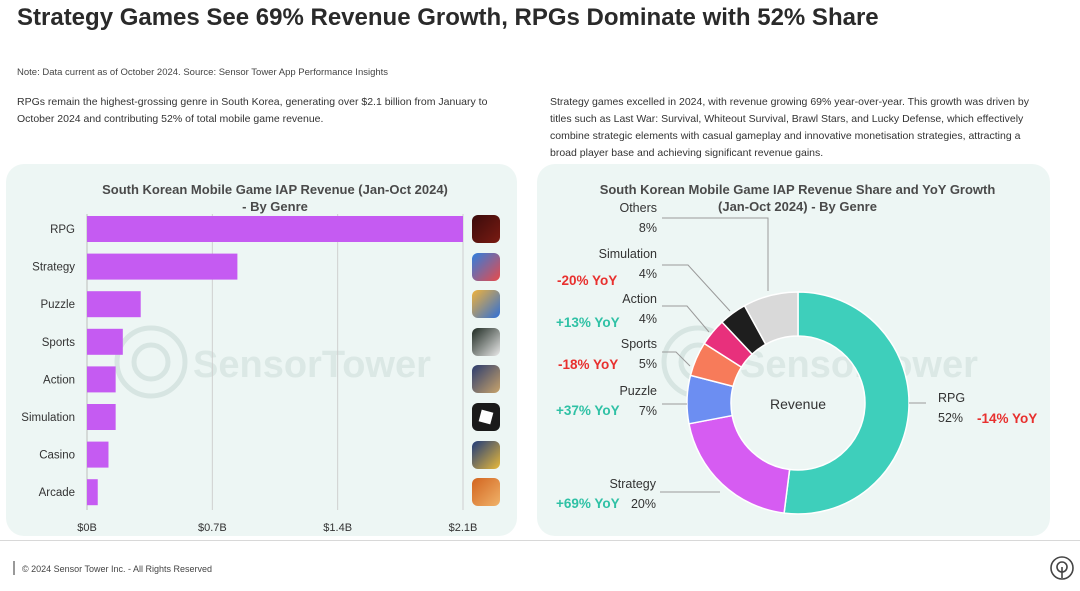 The width and height of the screenshot is (1080, 591). What do you see at coordinates (14, 568) in the screenshot?
I see `footer-accent` at bounding box center [14, 568].